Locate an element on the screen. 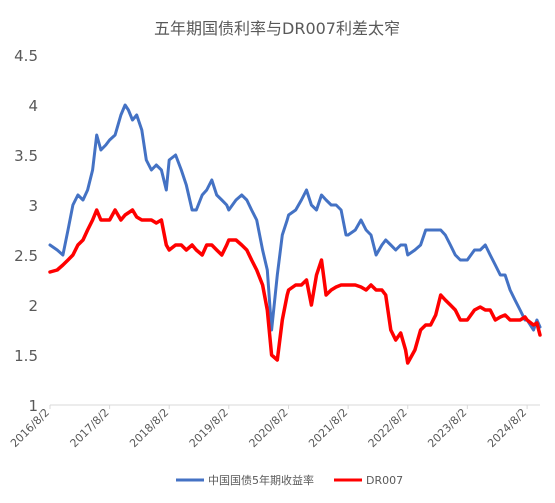 The image size is (555, 503). y-axis-ticks: 1 1.5 2 2.5 3 3.5 4 4.5 is located at coordinates (26, 231).